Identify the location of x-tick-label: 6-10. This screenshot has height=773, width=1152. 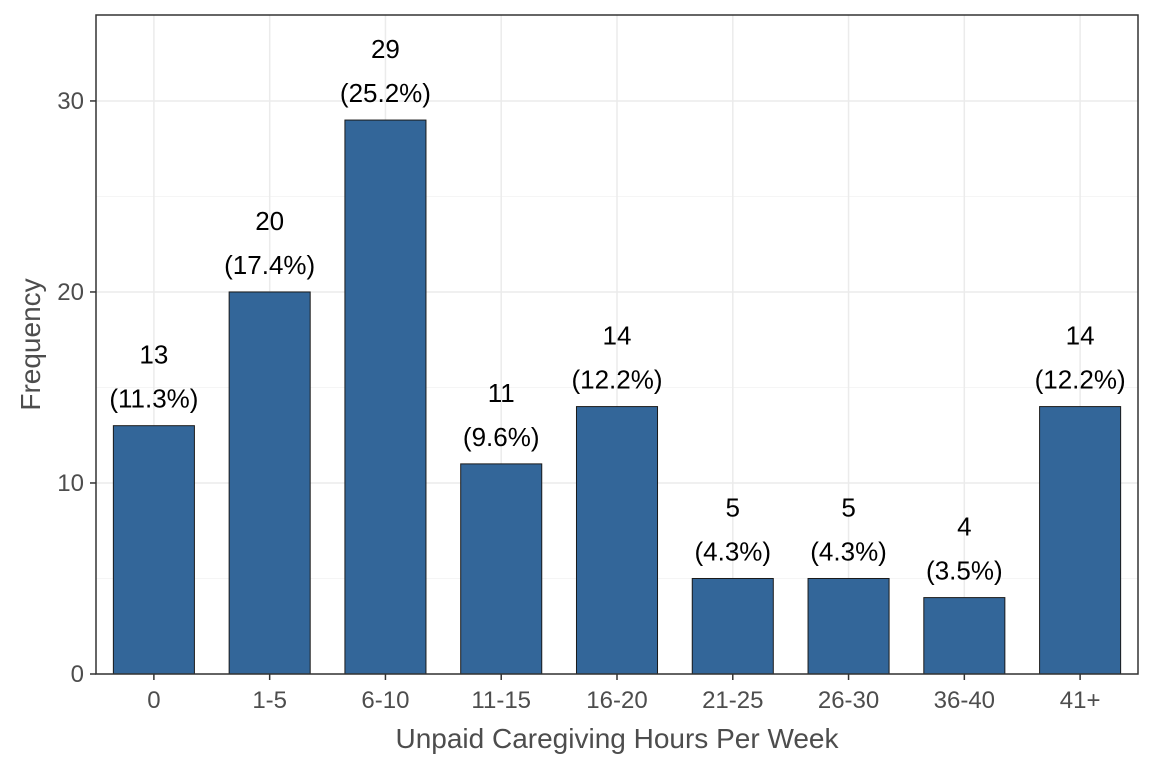
(385, 700).